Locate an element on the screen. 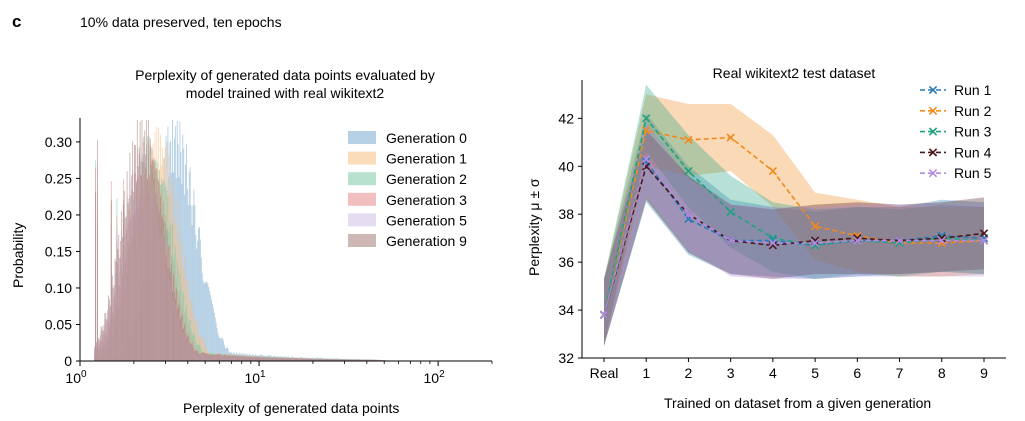  legend-label: Run 2 is located at coordinates (973, 111).